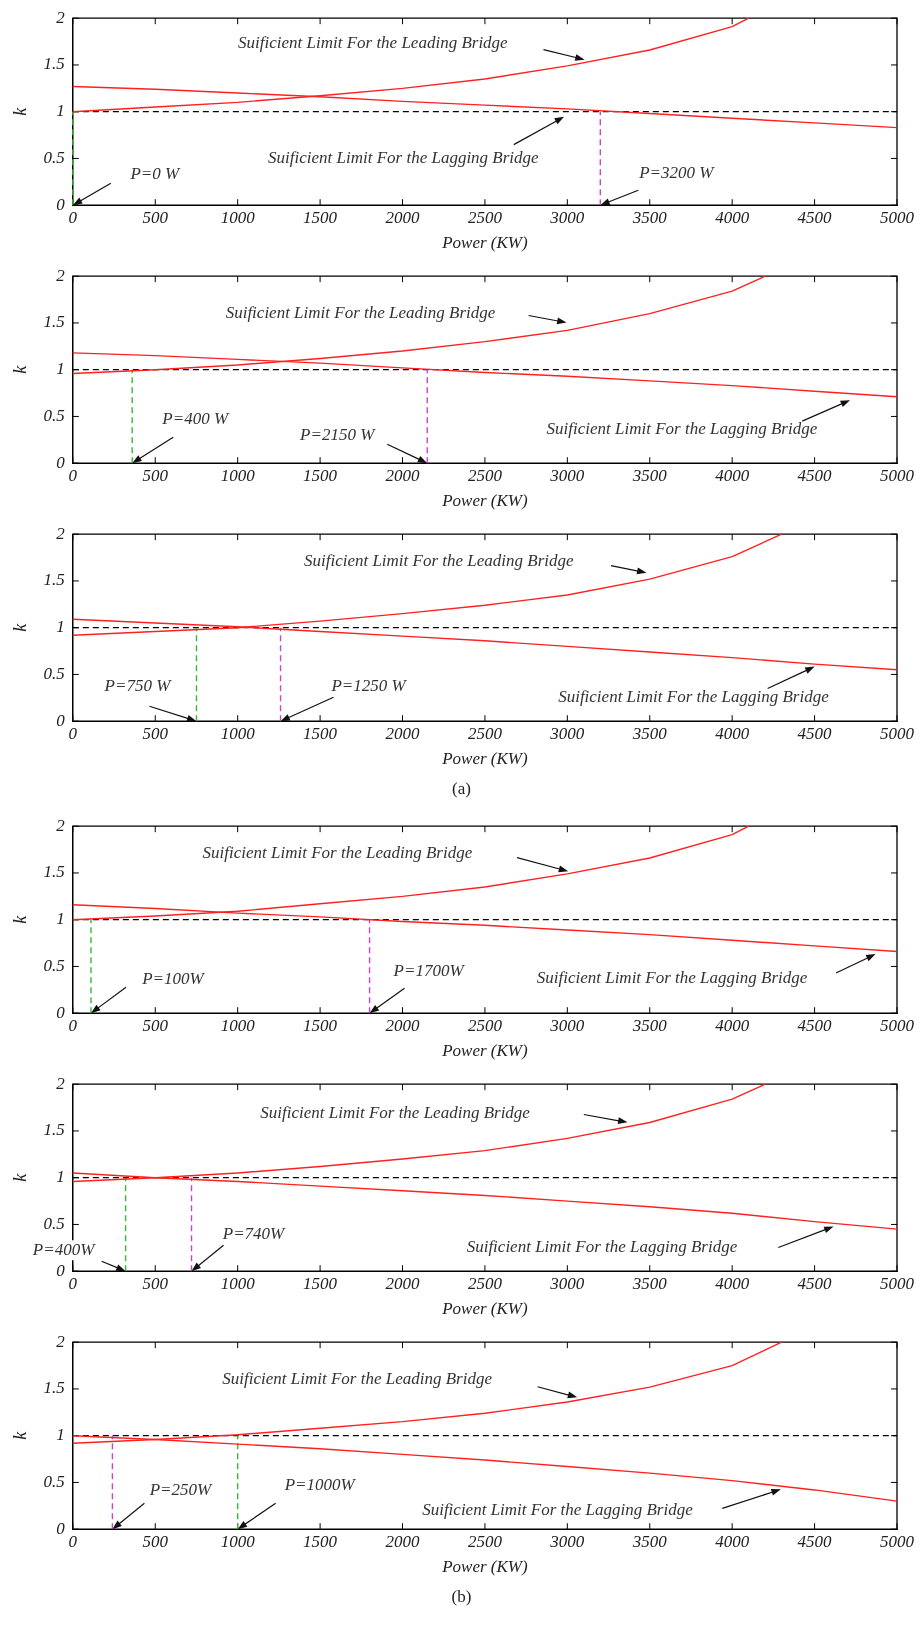 Image resolution: width=923 pixels, height=1645 pixels. Describe the element at coordinates (138, 685) in the screenshot. I see `annotation: P=750 W` at that location.